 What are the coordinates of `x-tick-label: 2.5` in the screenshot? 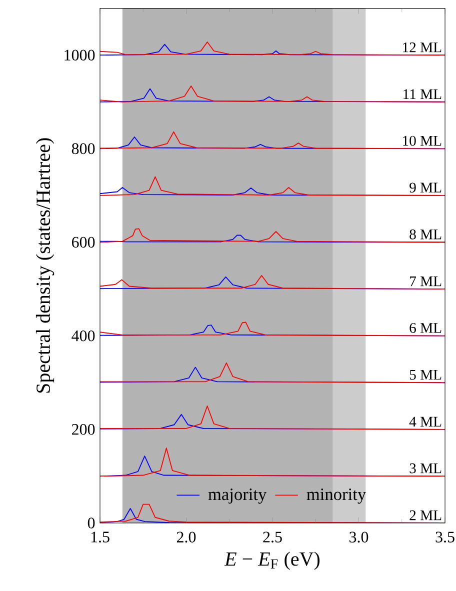 It's located at (272, 537).